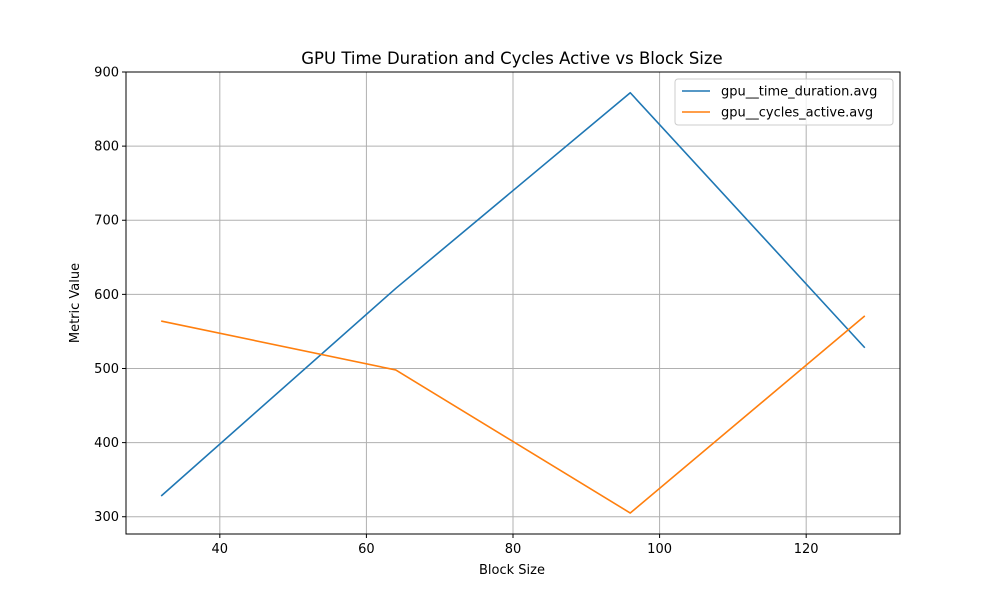  I want to click on y-tick-label: 300, so click(106, 517).